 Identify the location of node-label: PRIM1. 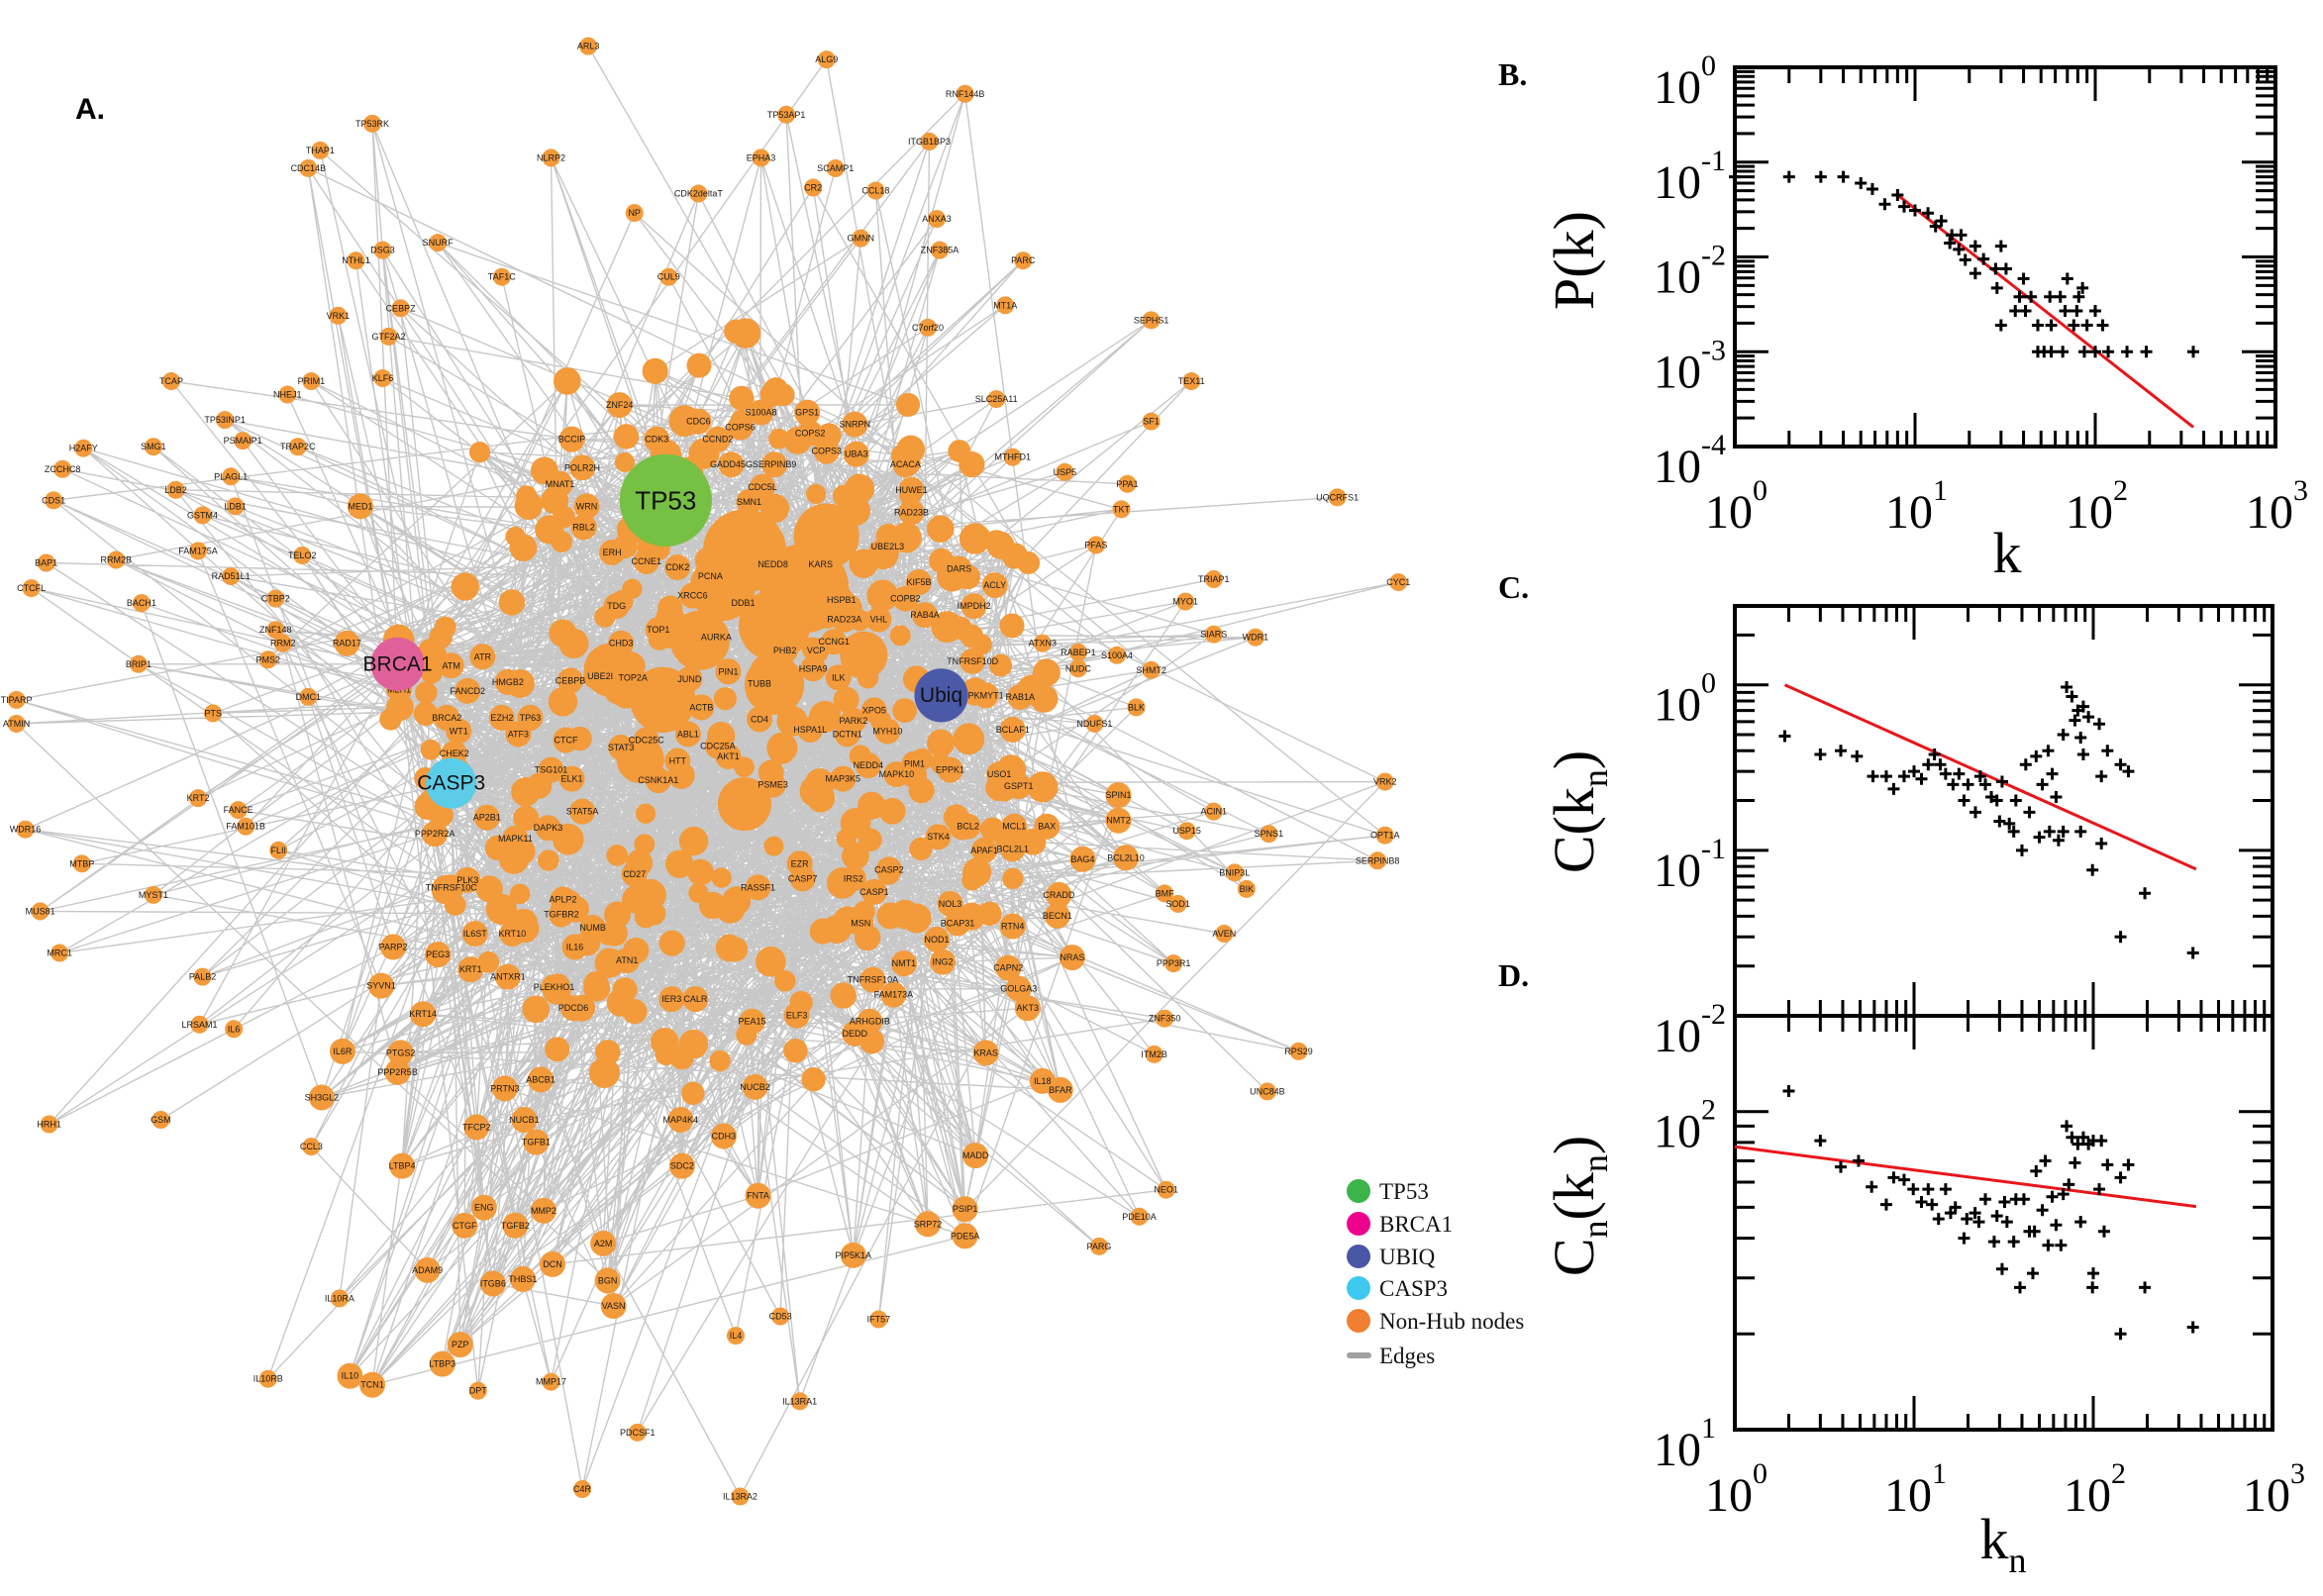
(312, 381).